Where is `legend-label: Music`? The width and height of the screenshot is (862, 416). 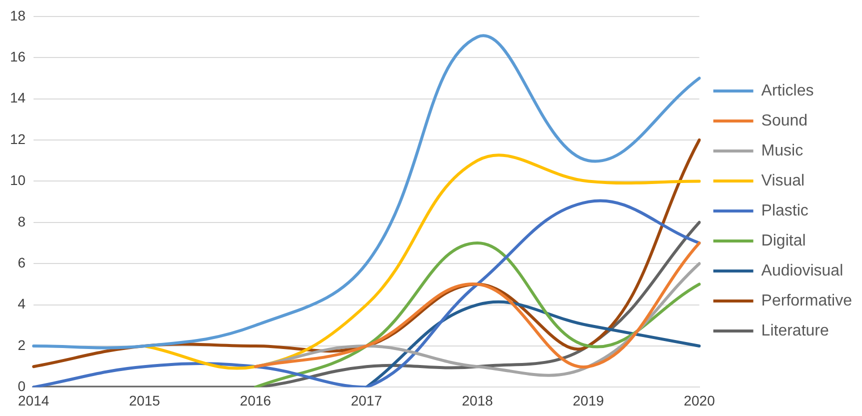 legend-label: Music is located at coordinates (782, 151).